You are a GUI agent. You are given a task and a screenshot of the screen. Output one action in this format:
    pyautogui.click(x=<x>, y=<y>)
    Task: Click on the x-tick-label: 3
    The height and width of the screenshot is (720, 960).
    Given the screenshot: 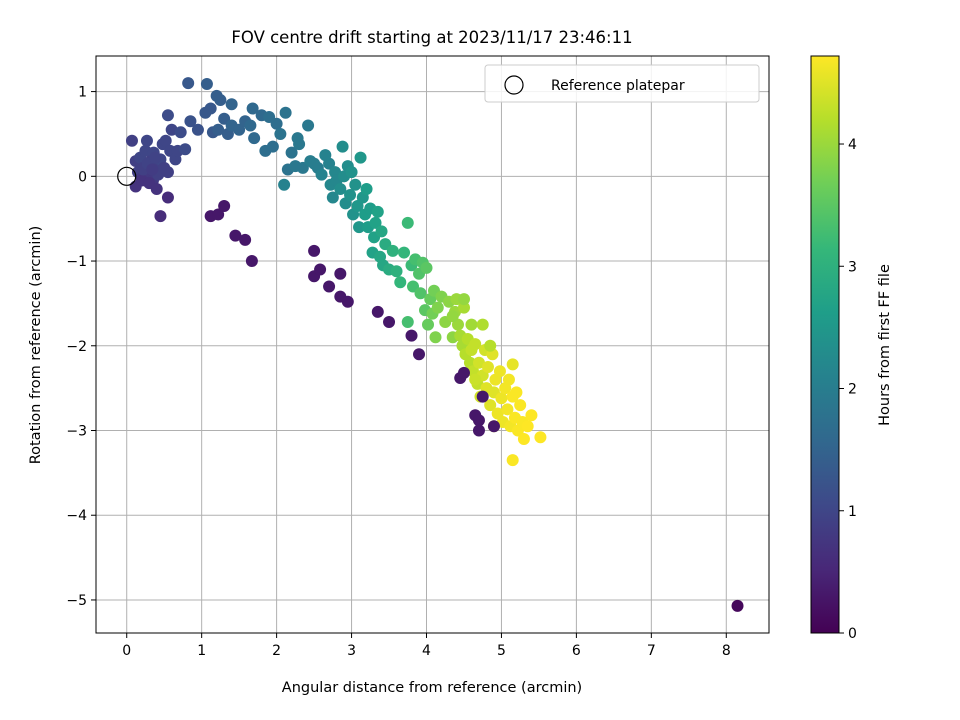 What is the action you would take?
    pyautogui.click(x=351, y=651)
    